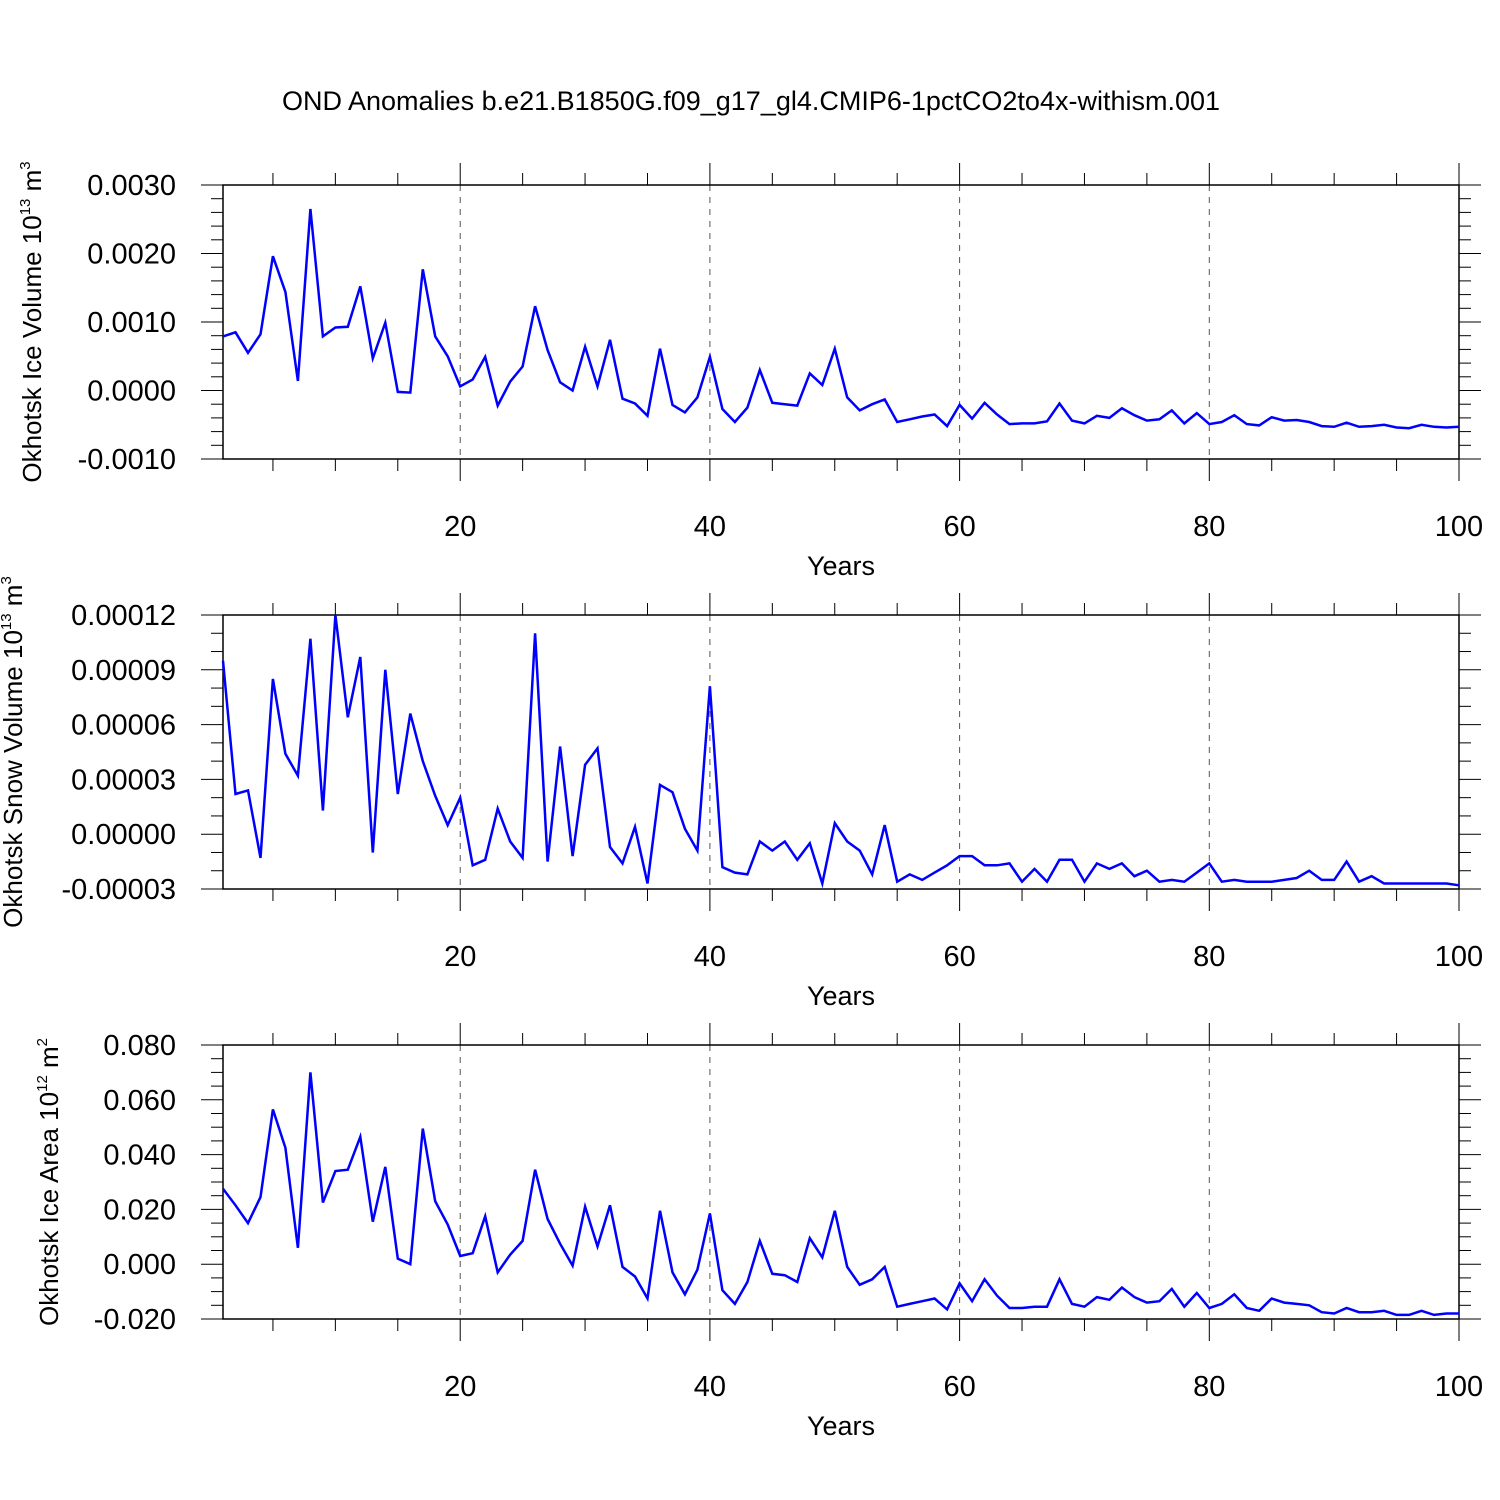 This screenshot has height=1500, width=1500. Describe the element at coordinates (123, 616) in the screenshot. I see `y-tick-label: 0.00012` at that location.